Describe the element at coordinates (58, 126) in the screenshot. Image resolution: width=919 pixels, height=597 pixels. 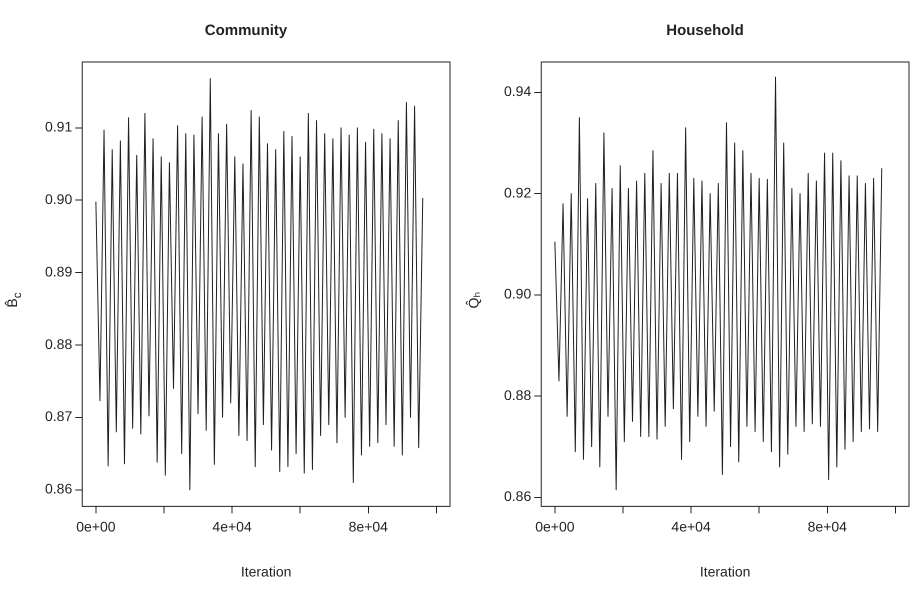
I see `y-tick-label: 0.91` at that location.